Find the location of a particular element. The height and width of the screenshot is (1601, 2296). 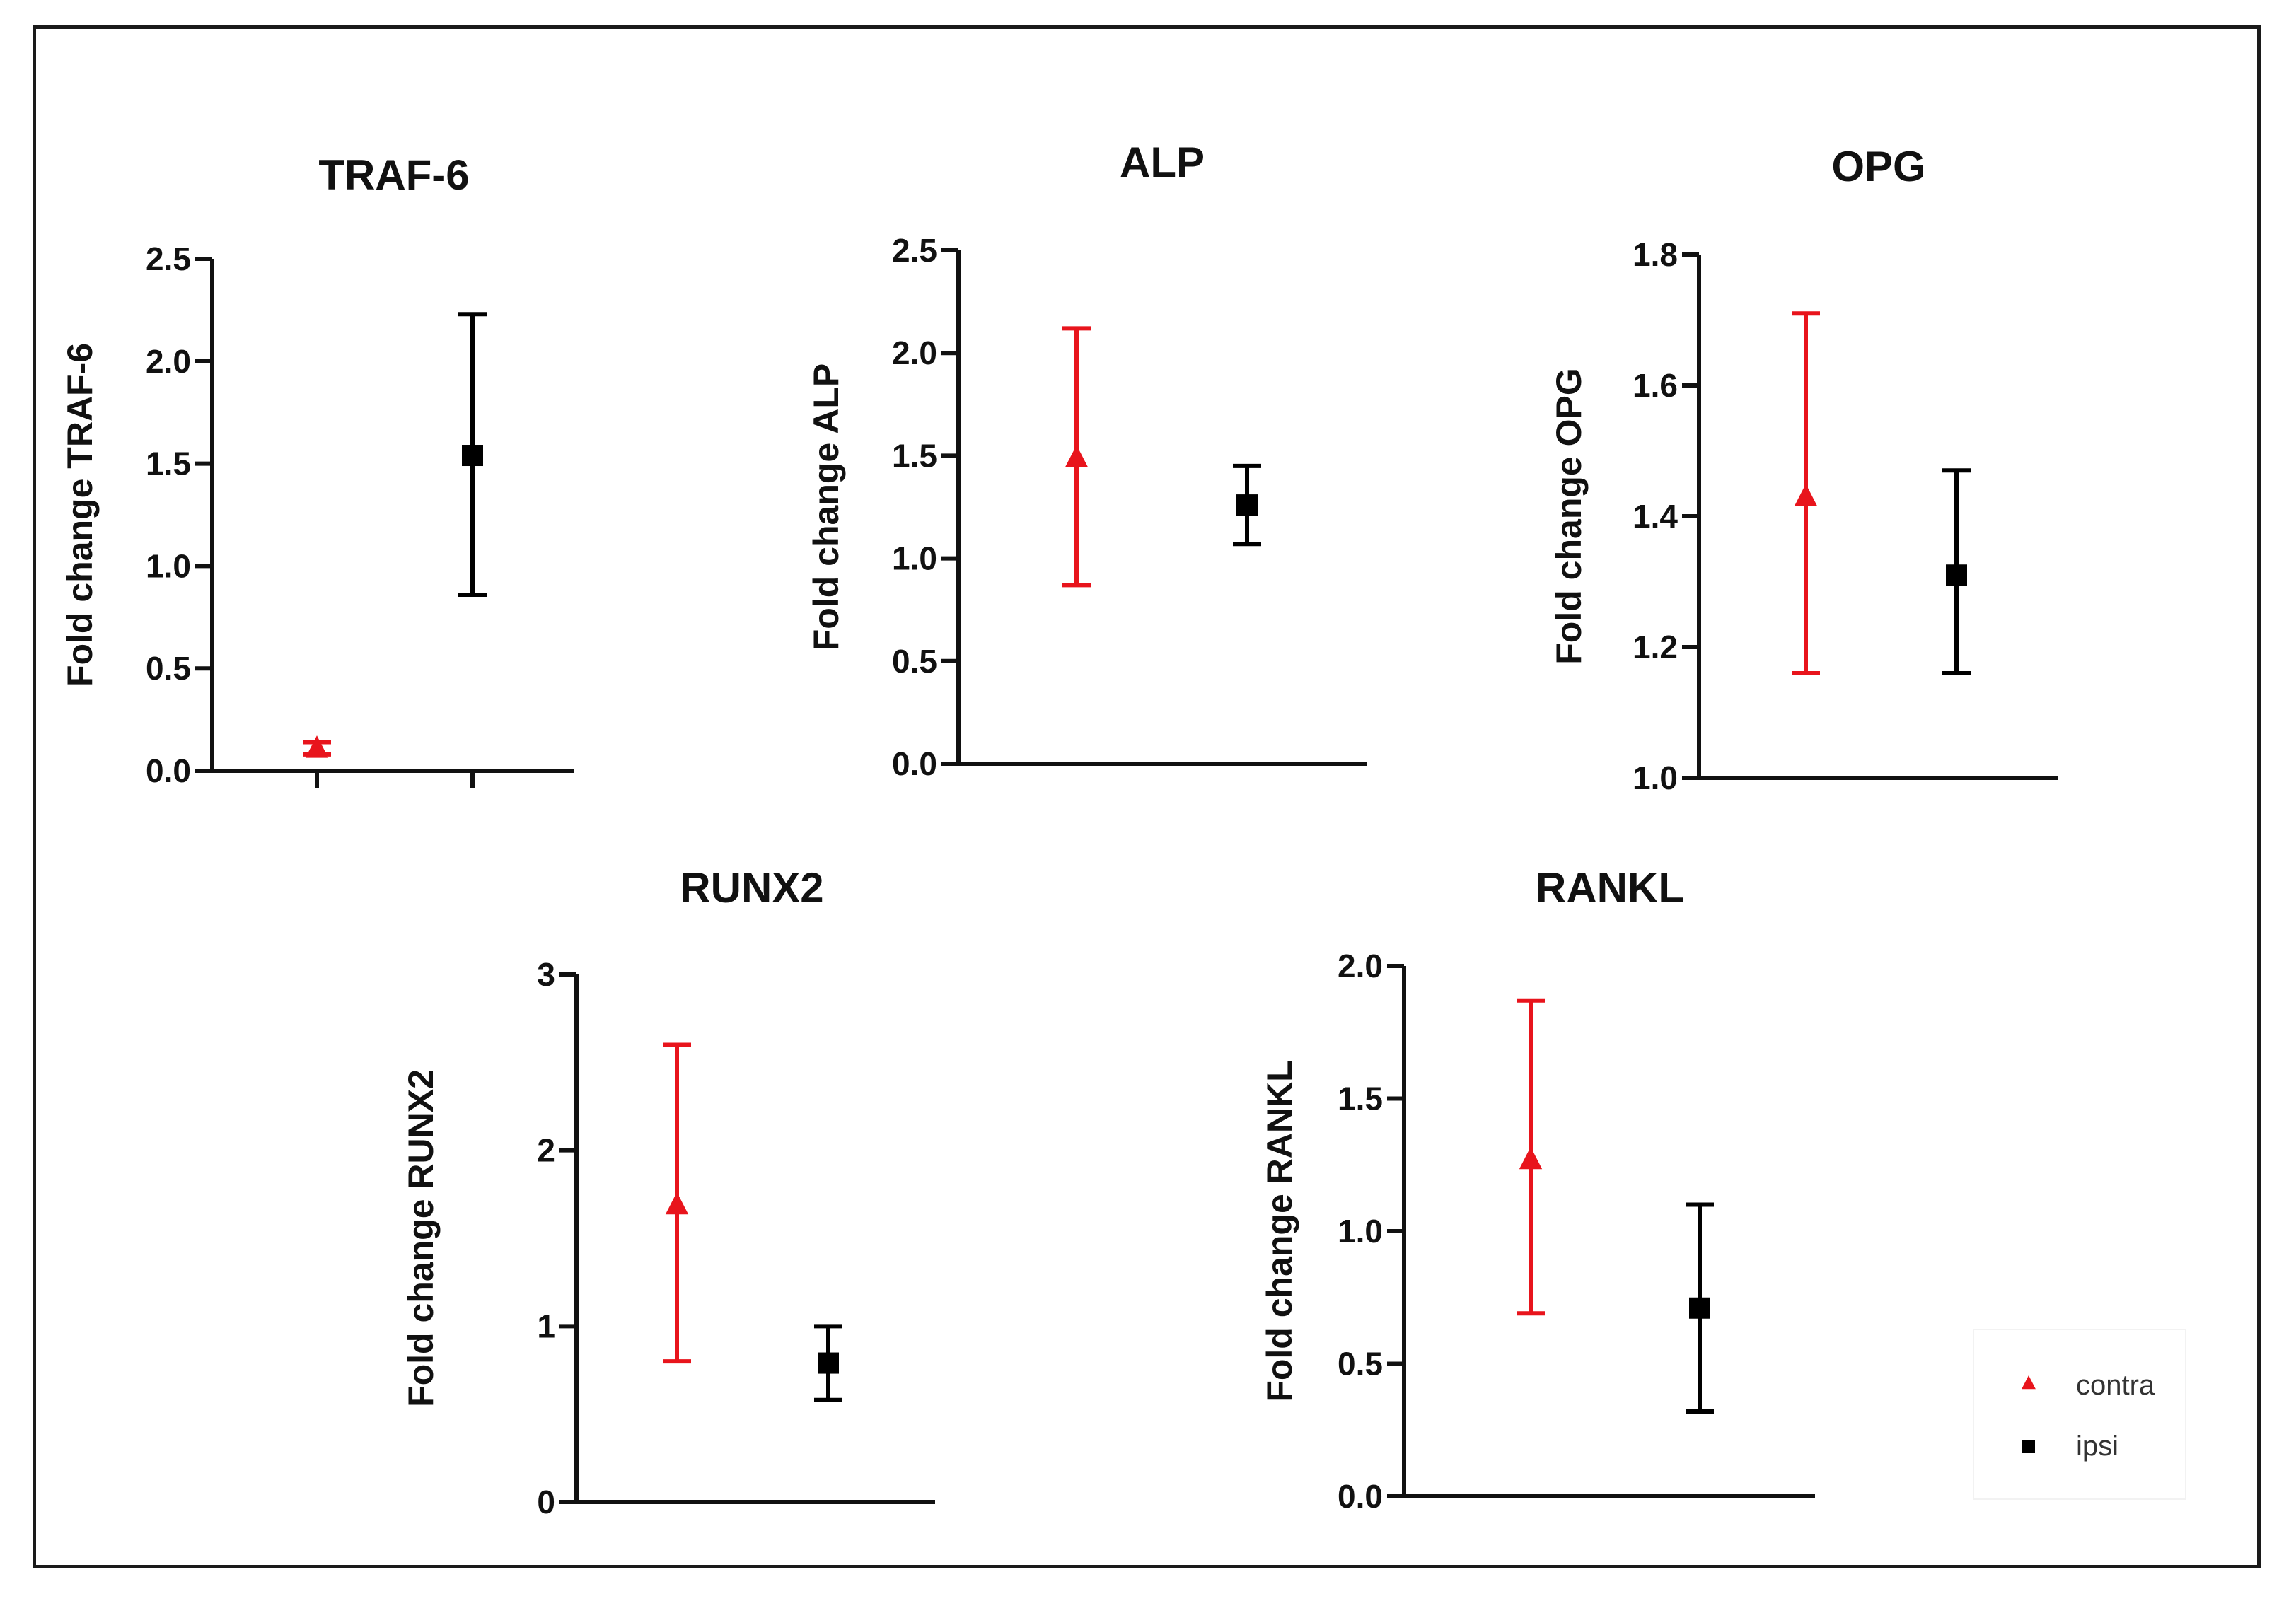

y-axis-label: Fold change RUNX2 is located at coordinates (421, 1238).